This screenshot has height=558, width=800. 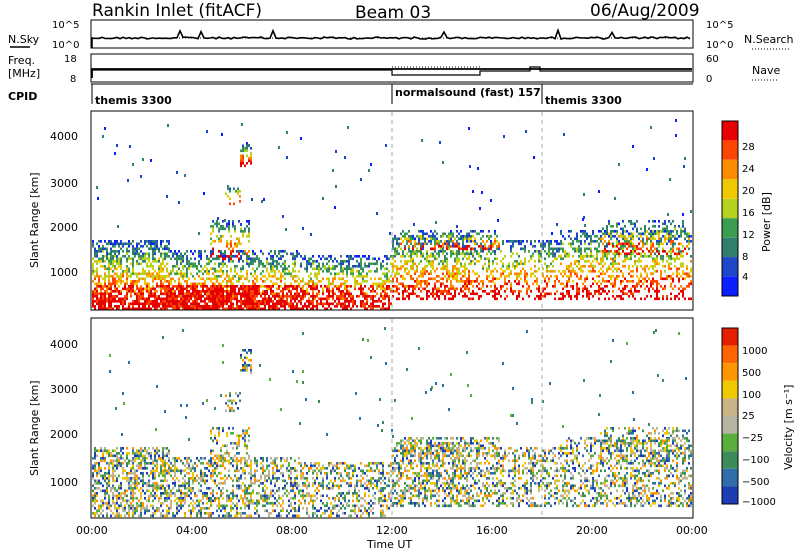 I want to click on freq-tick-top: 18, so click(x=70, y=59).